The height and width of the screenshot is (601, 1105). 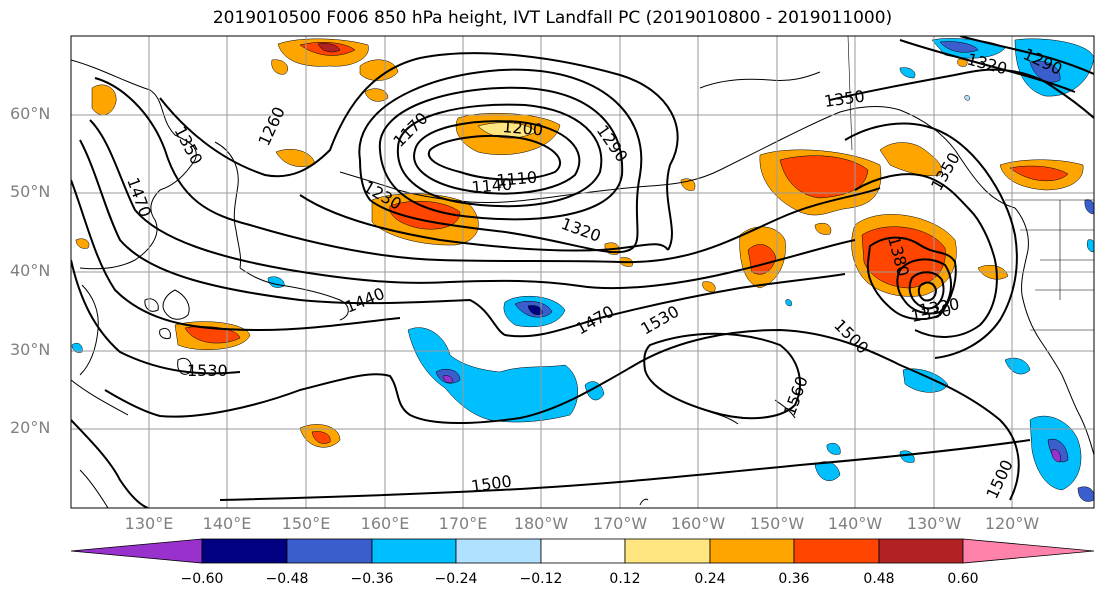 What do you see at coordinates (698, 523) in the screenshot?
I see `lon-label: 160°W` at bounding box center [698, 523].